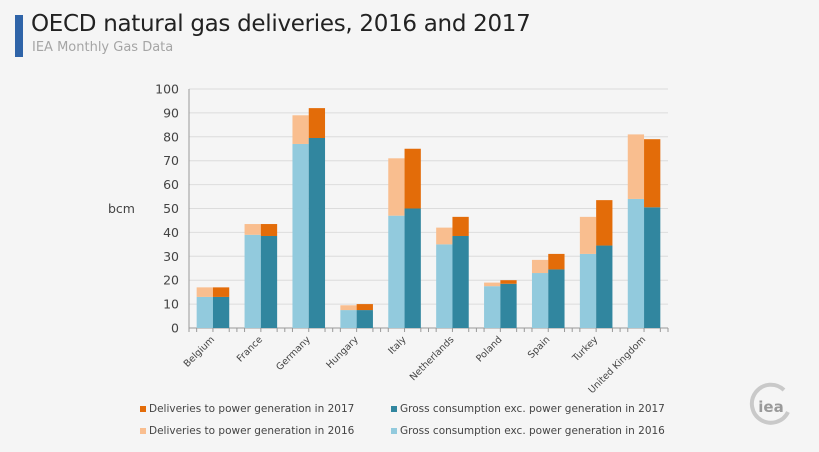 This screenshot has height=452, width=819. What do you see at coordinates (171, 136) in the screenshot?
I see `y-tick-label: 80` at bounding box center [171, 136].